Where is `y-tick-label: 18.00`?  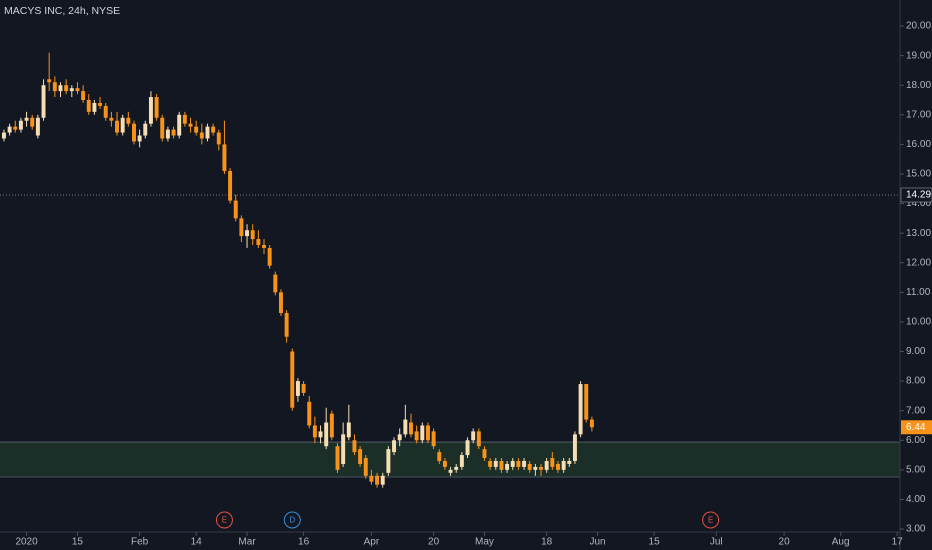 y-tick-label: 18.00 is located at coordinates (918, 85).